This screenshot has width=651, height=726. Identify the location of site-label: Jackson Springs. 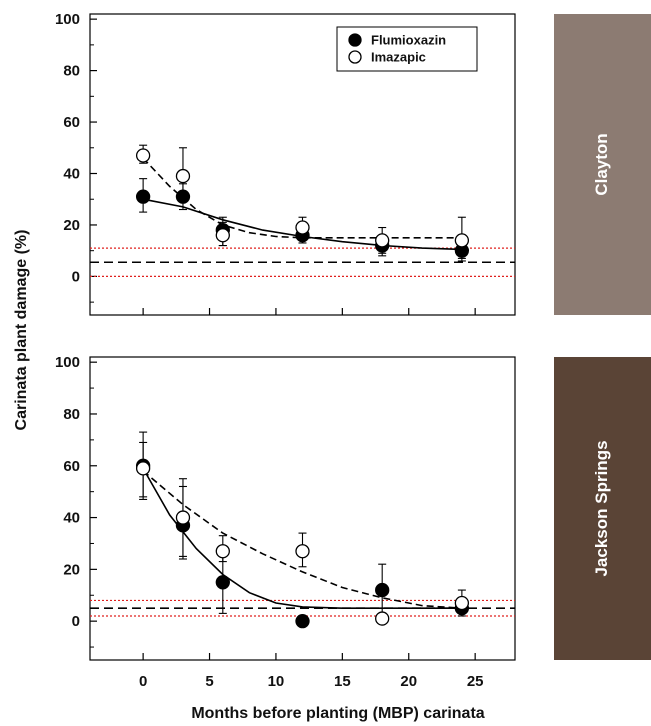
(601, 508).